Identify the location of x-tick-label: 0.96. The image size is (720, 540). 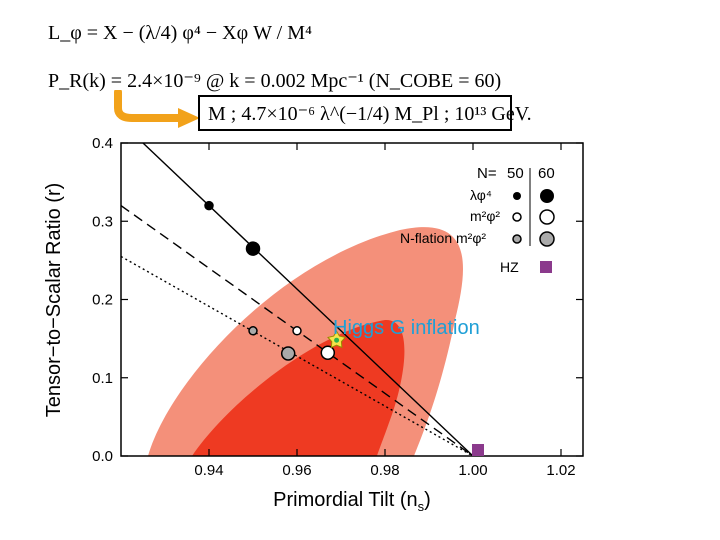
(296, 470).